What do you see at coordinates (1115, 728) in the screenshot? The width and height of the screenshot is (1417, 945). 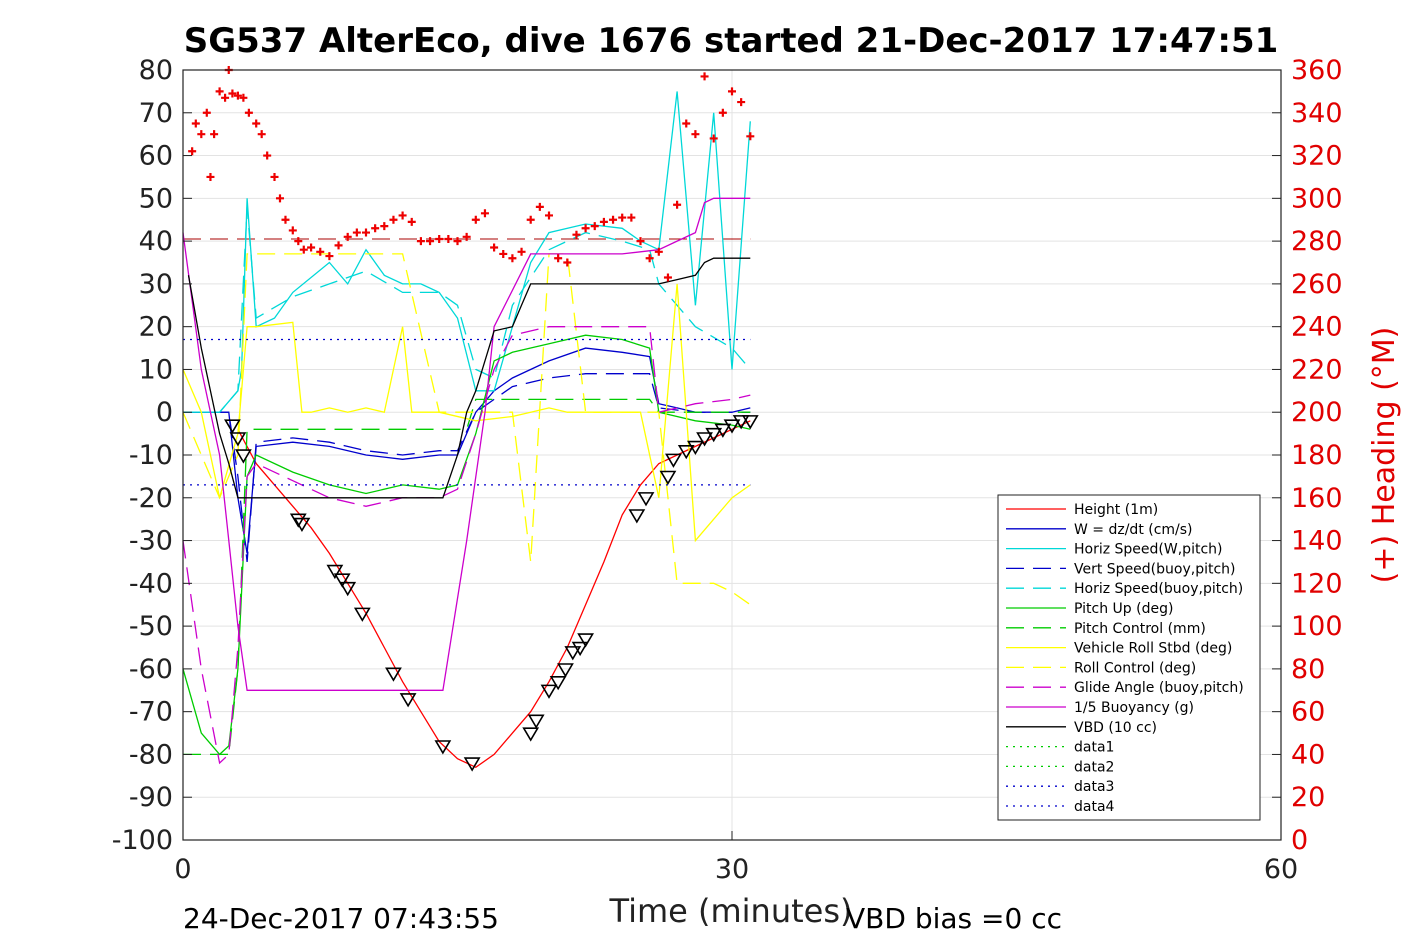 I see `legend-entry: VBD (10 cc)` at bounding box center [1115, 728].